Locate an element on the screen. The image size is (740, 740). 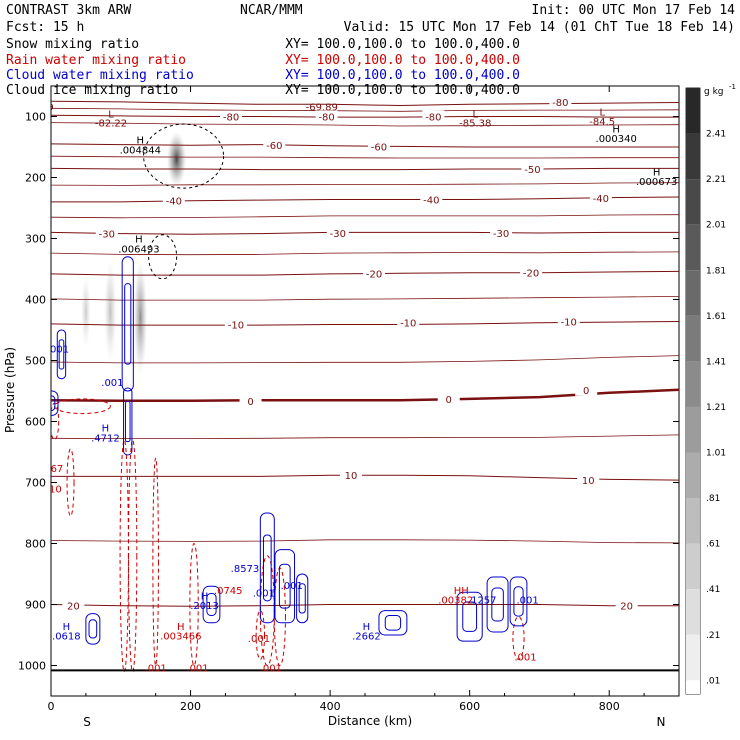
extremum-label-33: .003466 is located at coordinates (180, 637).